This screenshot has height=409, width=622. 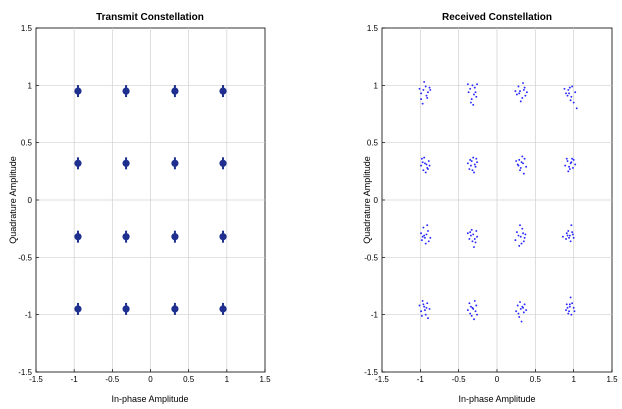 What do you see at coordinates (13, 200) in the screenshot?
I see `y-axis-label: Quadrature Amplitude` at bounding box center [13, 200].